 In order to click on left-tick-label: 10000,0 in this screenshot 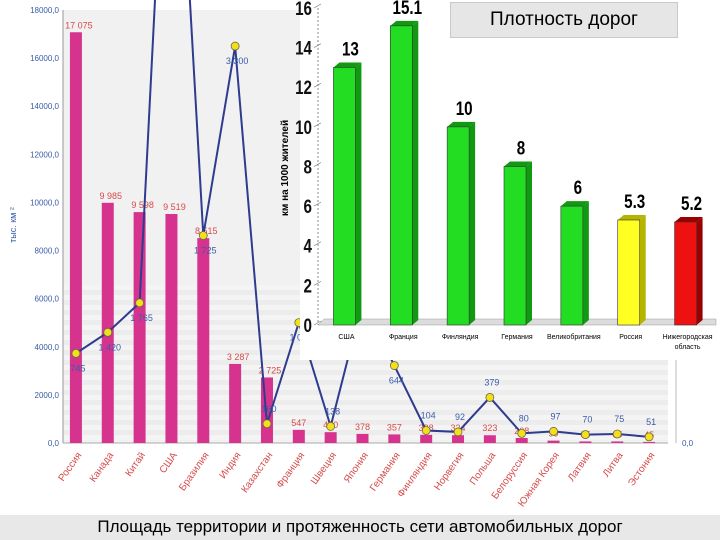, I will do `click(44, 202)`.